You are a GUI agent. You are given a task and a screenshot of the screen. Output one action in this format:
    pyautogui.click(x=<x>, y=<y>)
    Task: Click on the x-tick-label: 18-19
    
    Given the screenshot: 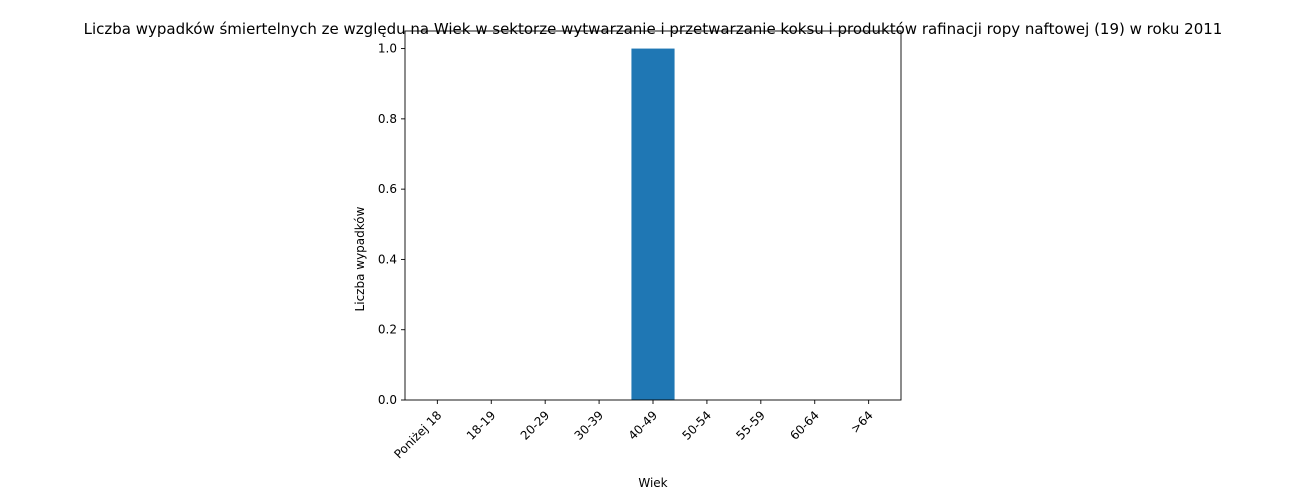 What is the action you would take?
    pyautogui.click(x=481, y=425)
    